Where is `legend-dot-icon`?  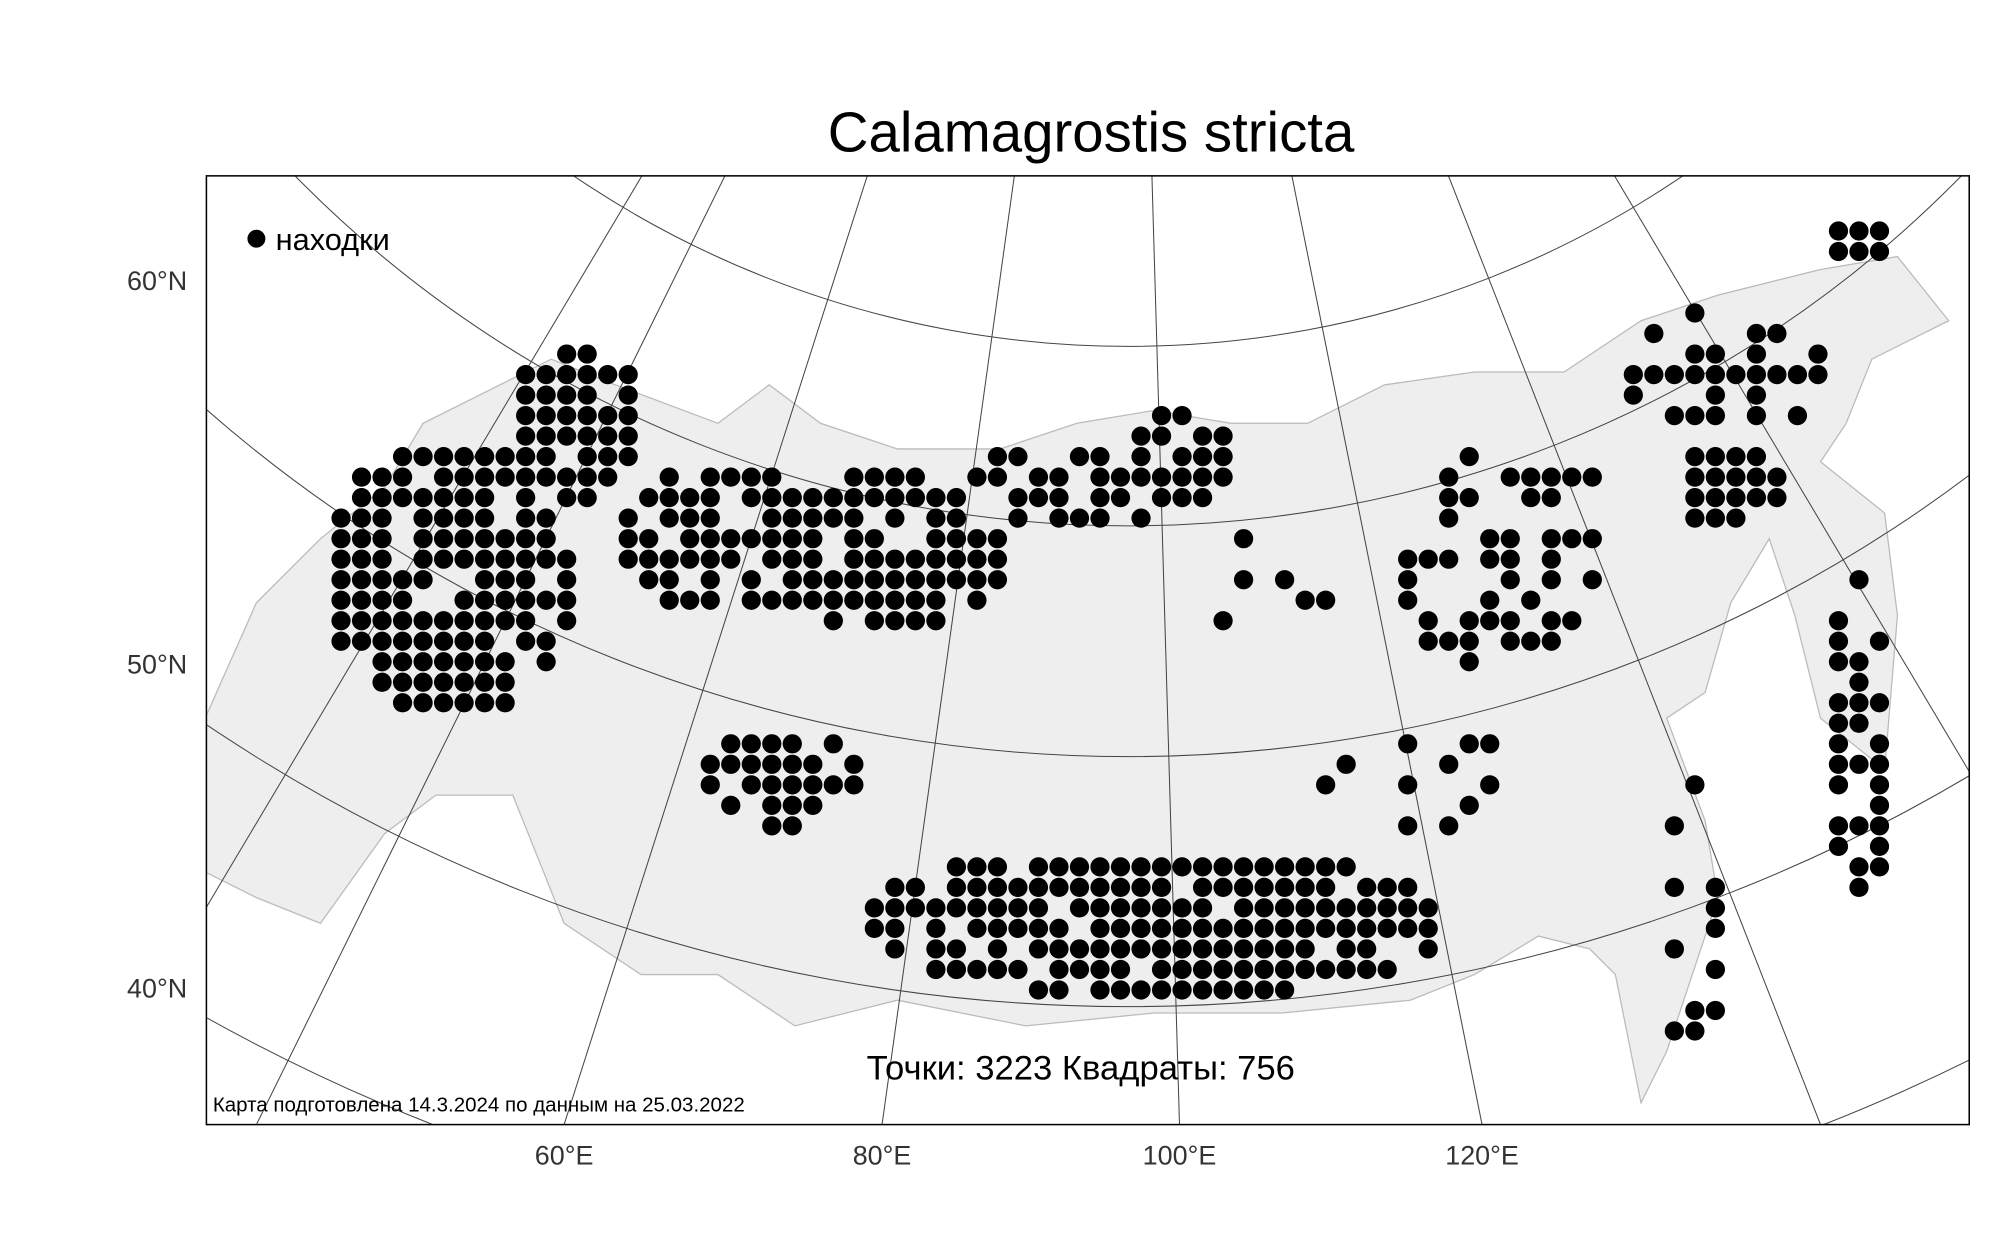
legend-dot-icon is located at coordinates (256, 238).